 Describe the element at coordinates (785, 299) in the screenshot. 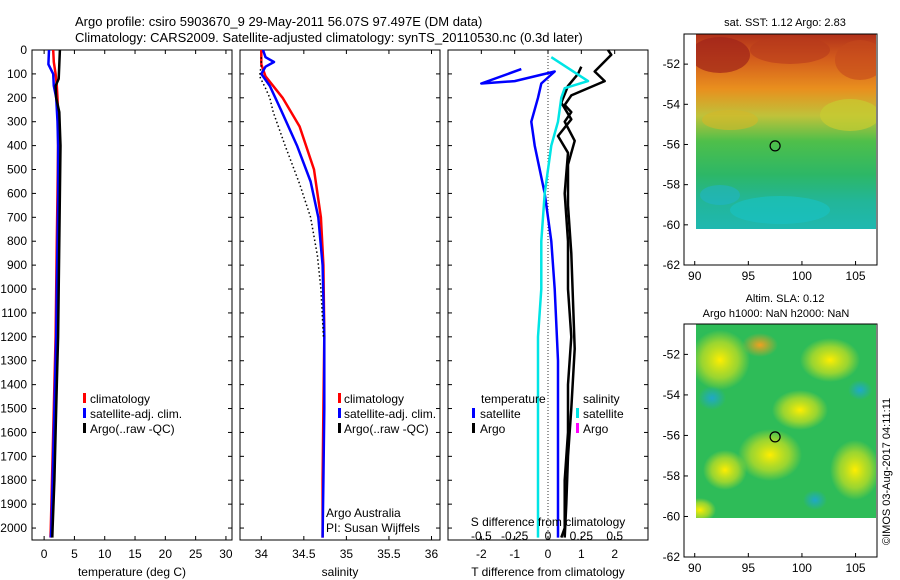

I see `sla-map-title: Altim. SLA: 0.12` at that location.